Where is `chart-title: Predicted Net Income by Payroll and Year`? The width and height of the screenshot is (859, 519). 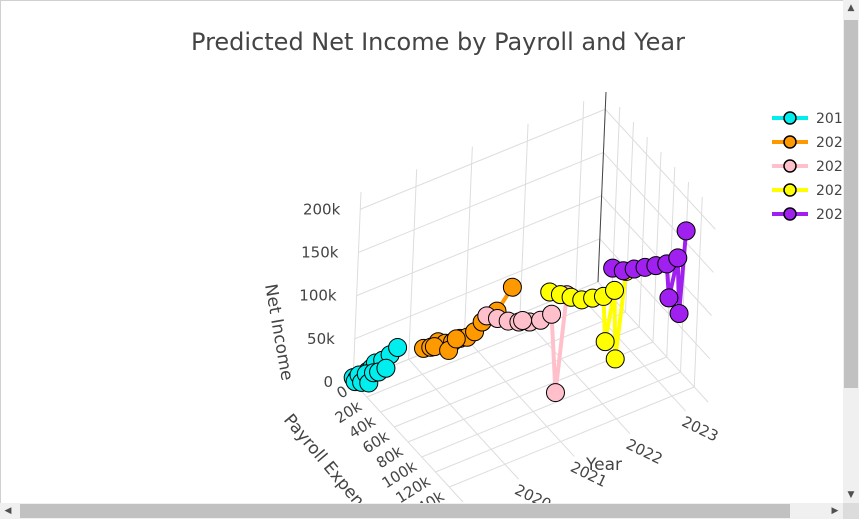 chart-title: Predicted Net Income by Payroll and Year is located at coordinates (438, 42).